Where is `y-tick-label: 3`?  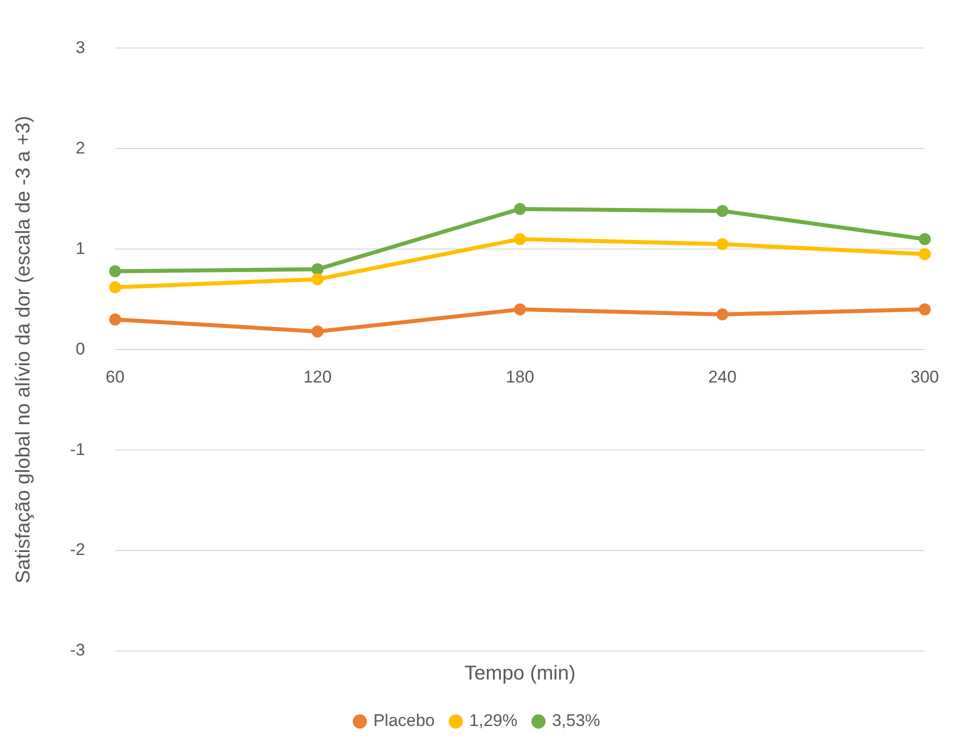
y-tick-label: 3 is located at coordinates (81, 47).